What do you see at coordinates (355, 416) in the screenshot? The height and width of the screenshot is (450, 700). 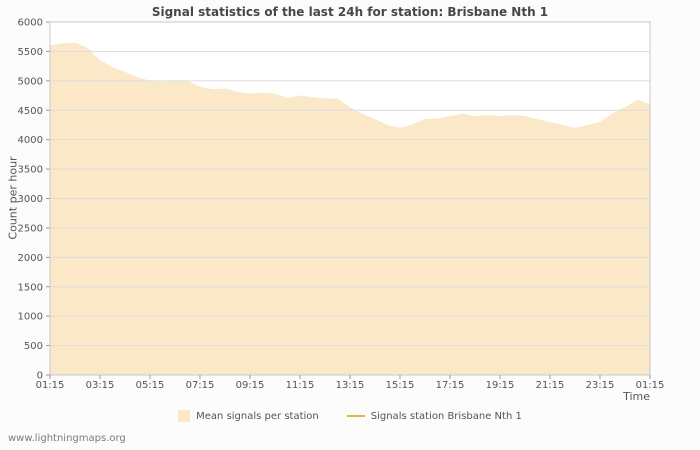 I see `line-swatch-icon` at bounding box center [355, 416].